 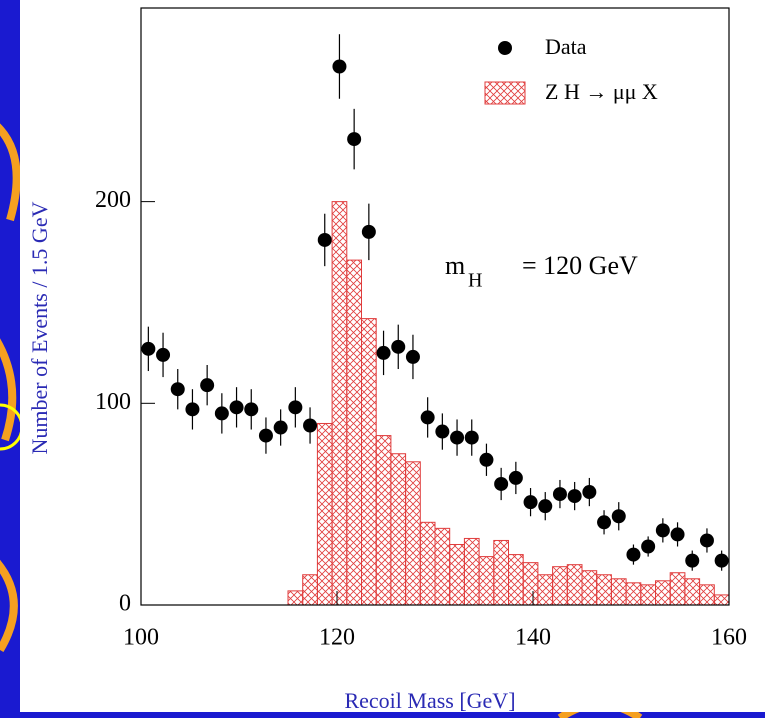 I want to click on annotation: m H = 120 GeV, so click(x=541, y=271).